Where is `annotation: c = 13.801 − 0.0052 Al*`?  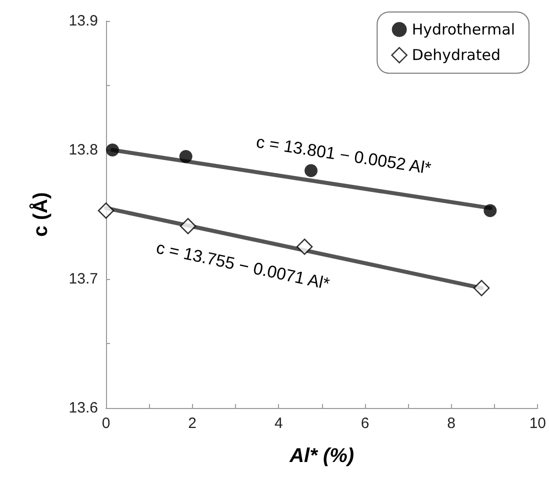 annotation: c = 13.801 − 0.0052 Al* is located at coordinates (343, 155).